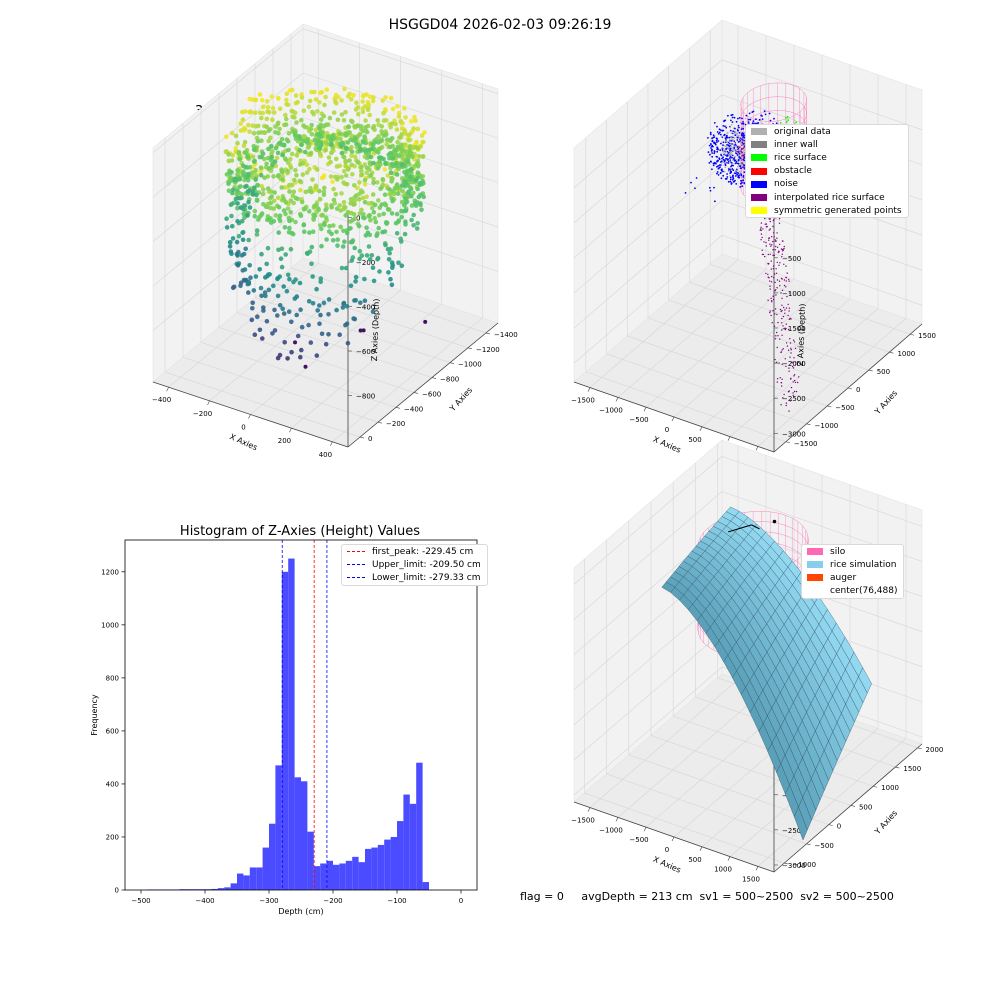 The height and width of the screenshot is (1000, 1000). What do you see at coordinates (365, 308) in the screenshot?
I see `z-tick-label: −400` at bounding box center [365, 308].